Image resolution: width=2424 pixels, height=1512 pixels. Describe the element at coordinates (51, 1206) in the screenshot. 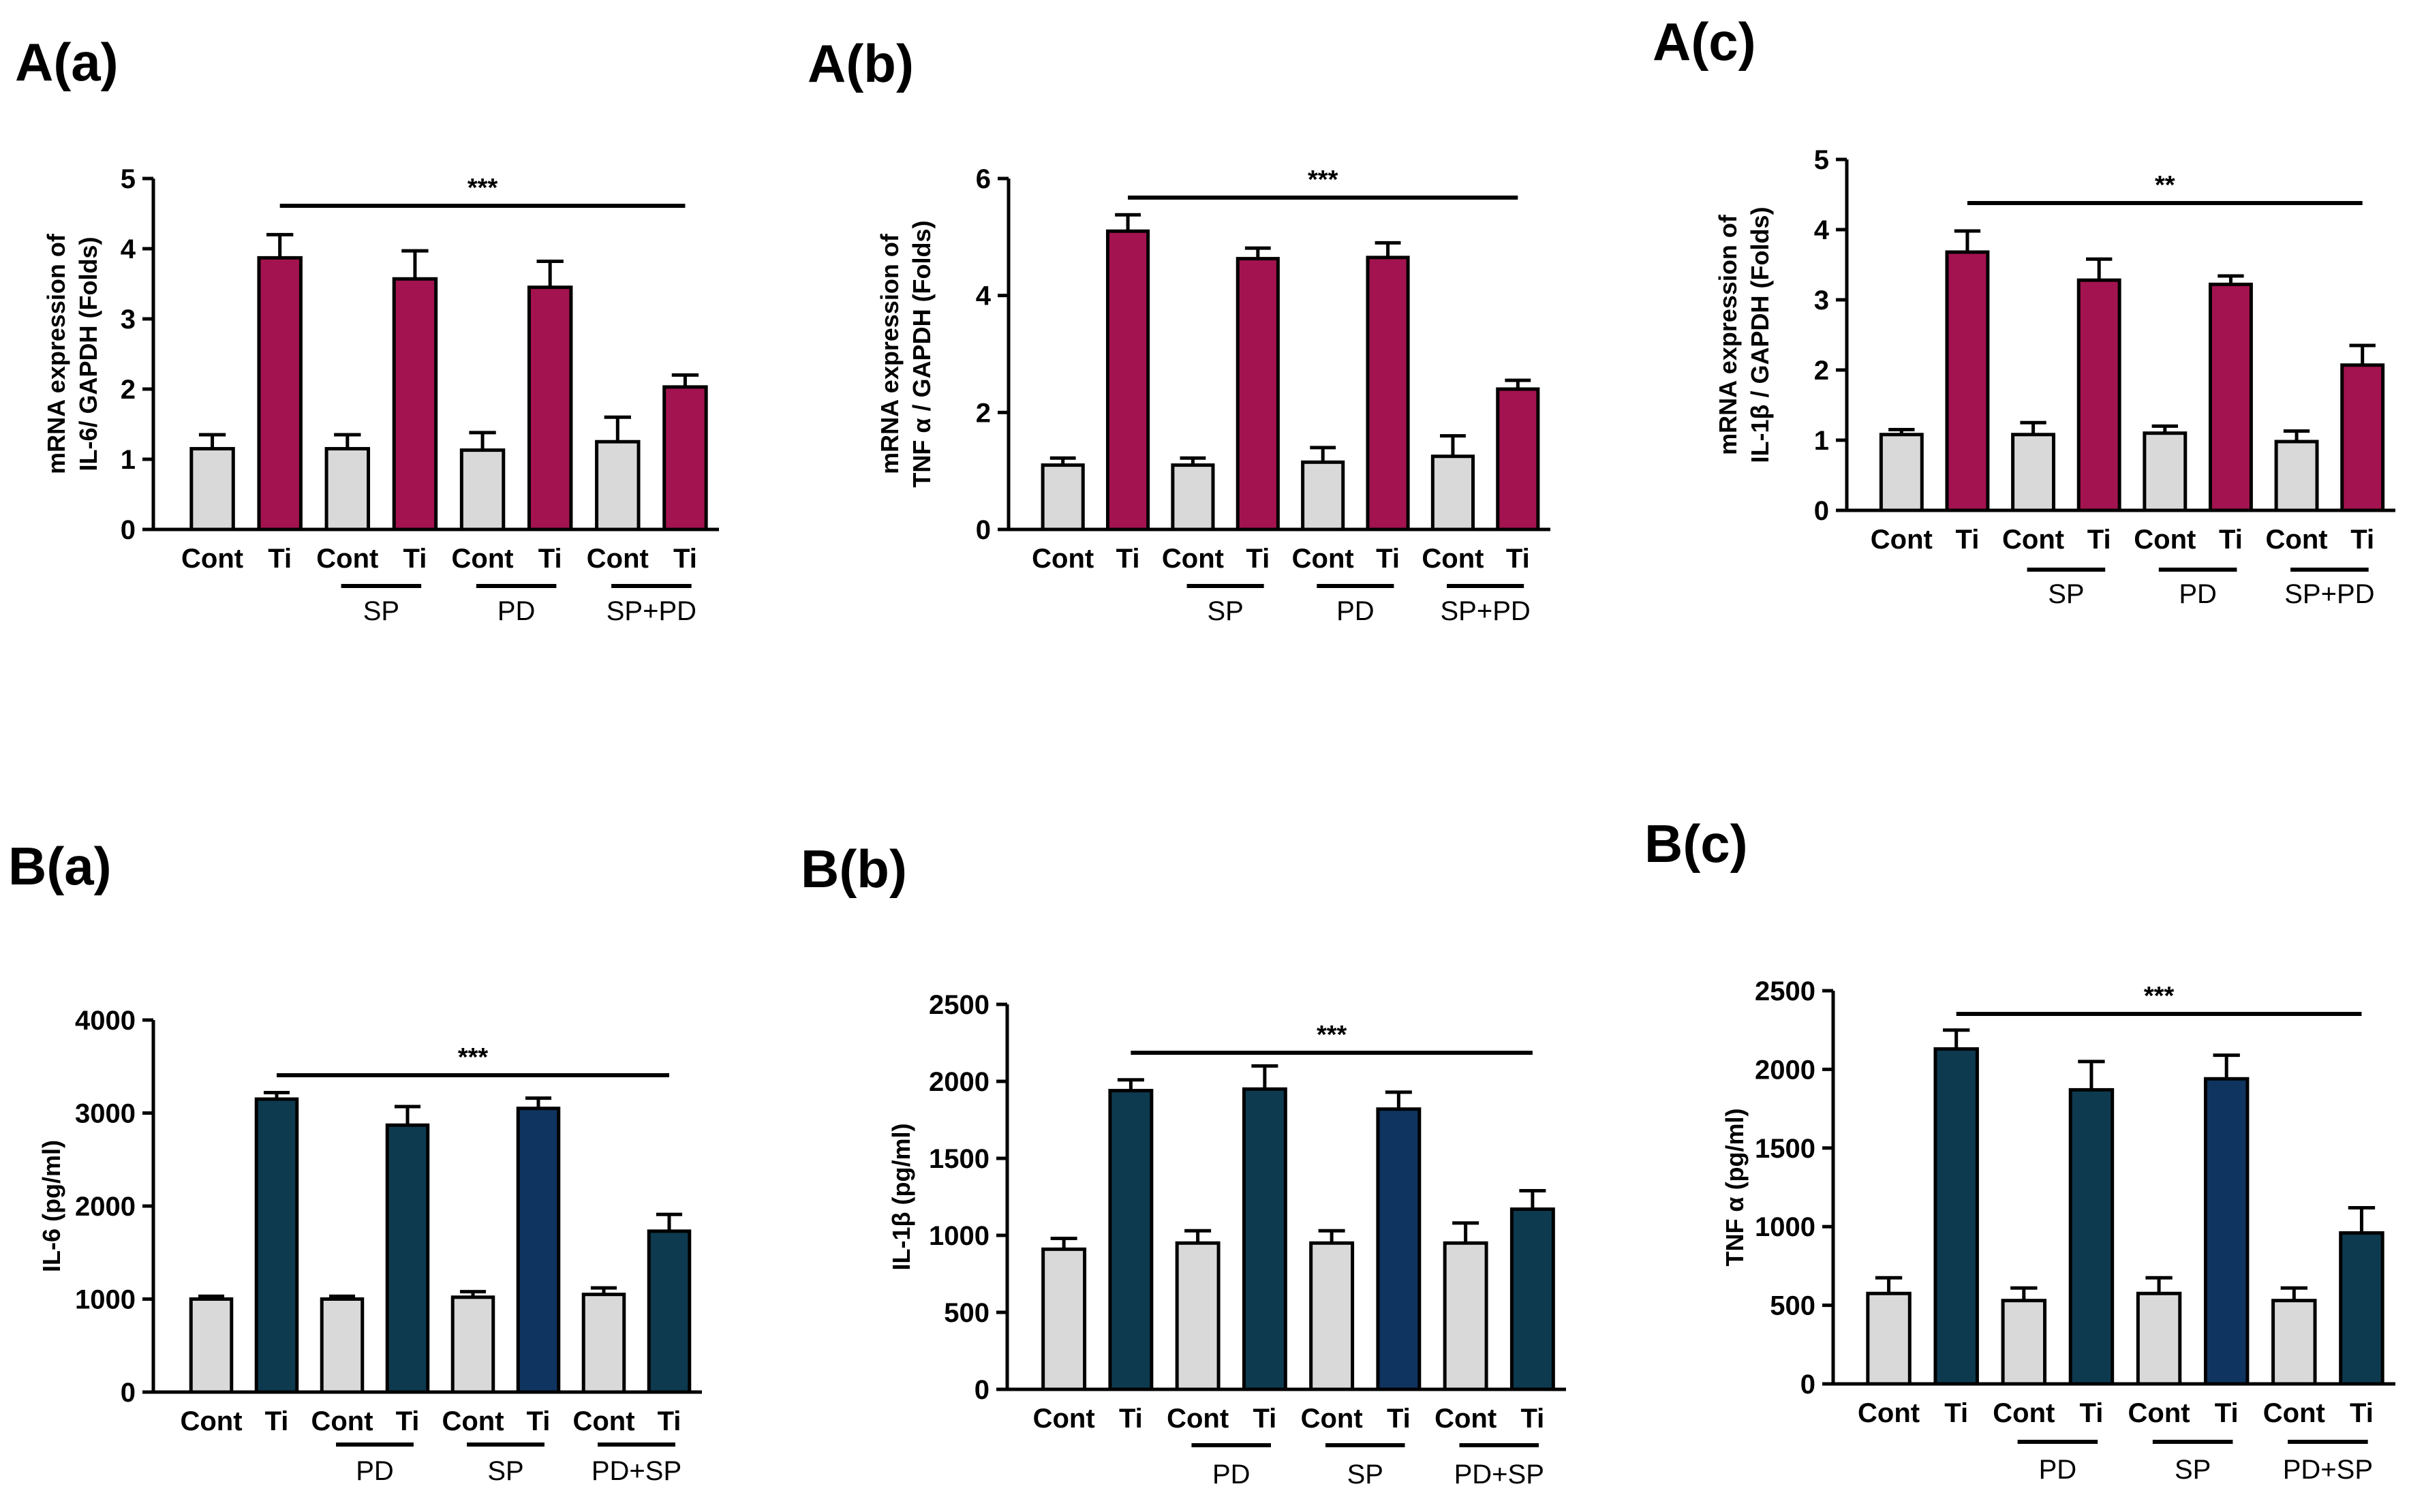

I see `y-axis-label: IL-6 (pg/ml)` at that location.